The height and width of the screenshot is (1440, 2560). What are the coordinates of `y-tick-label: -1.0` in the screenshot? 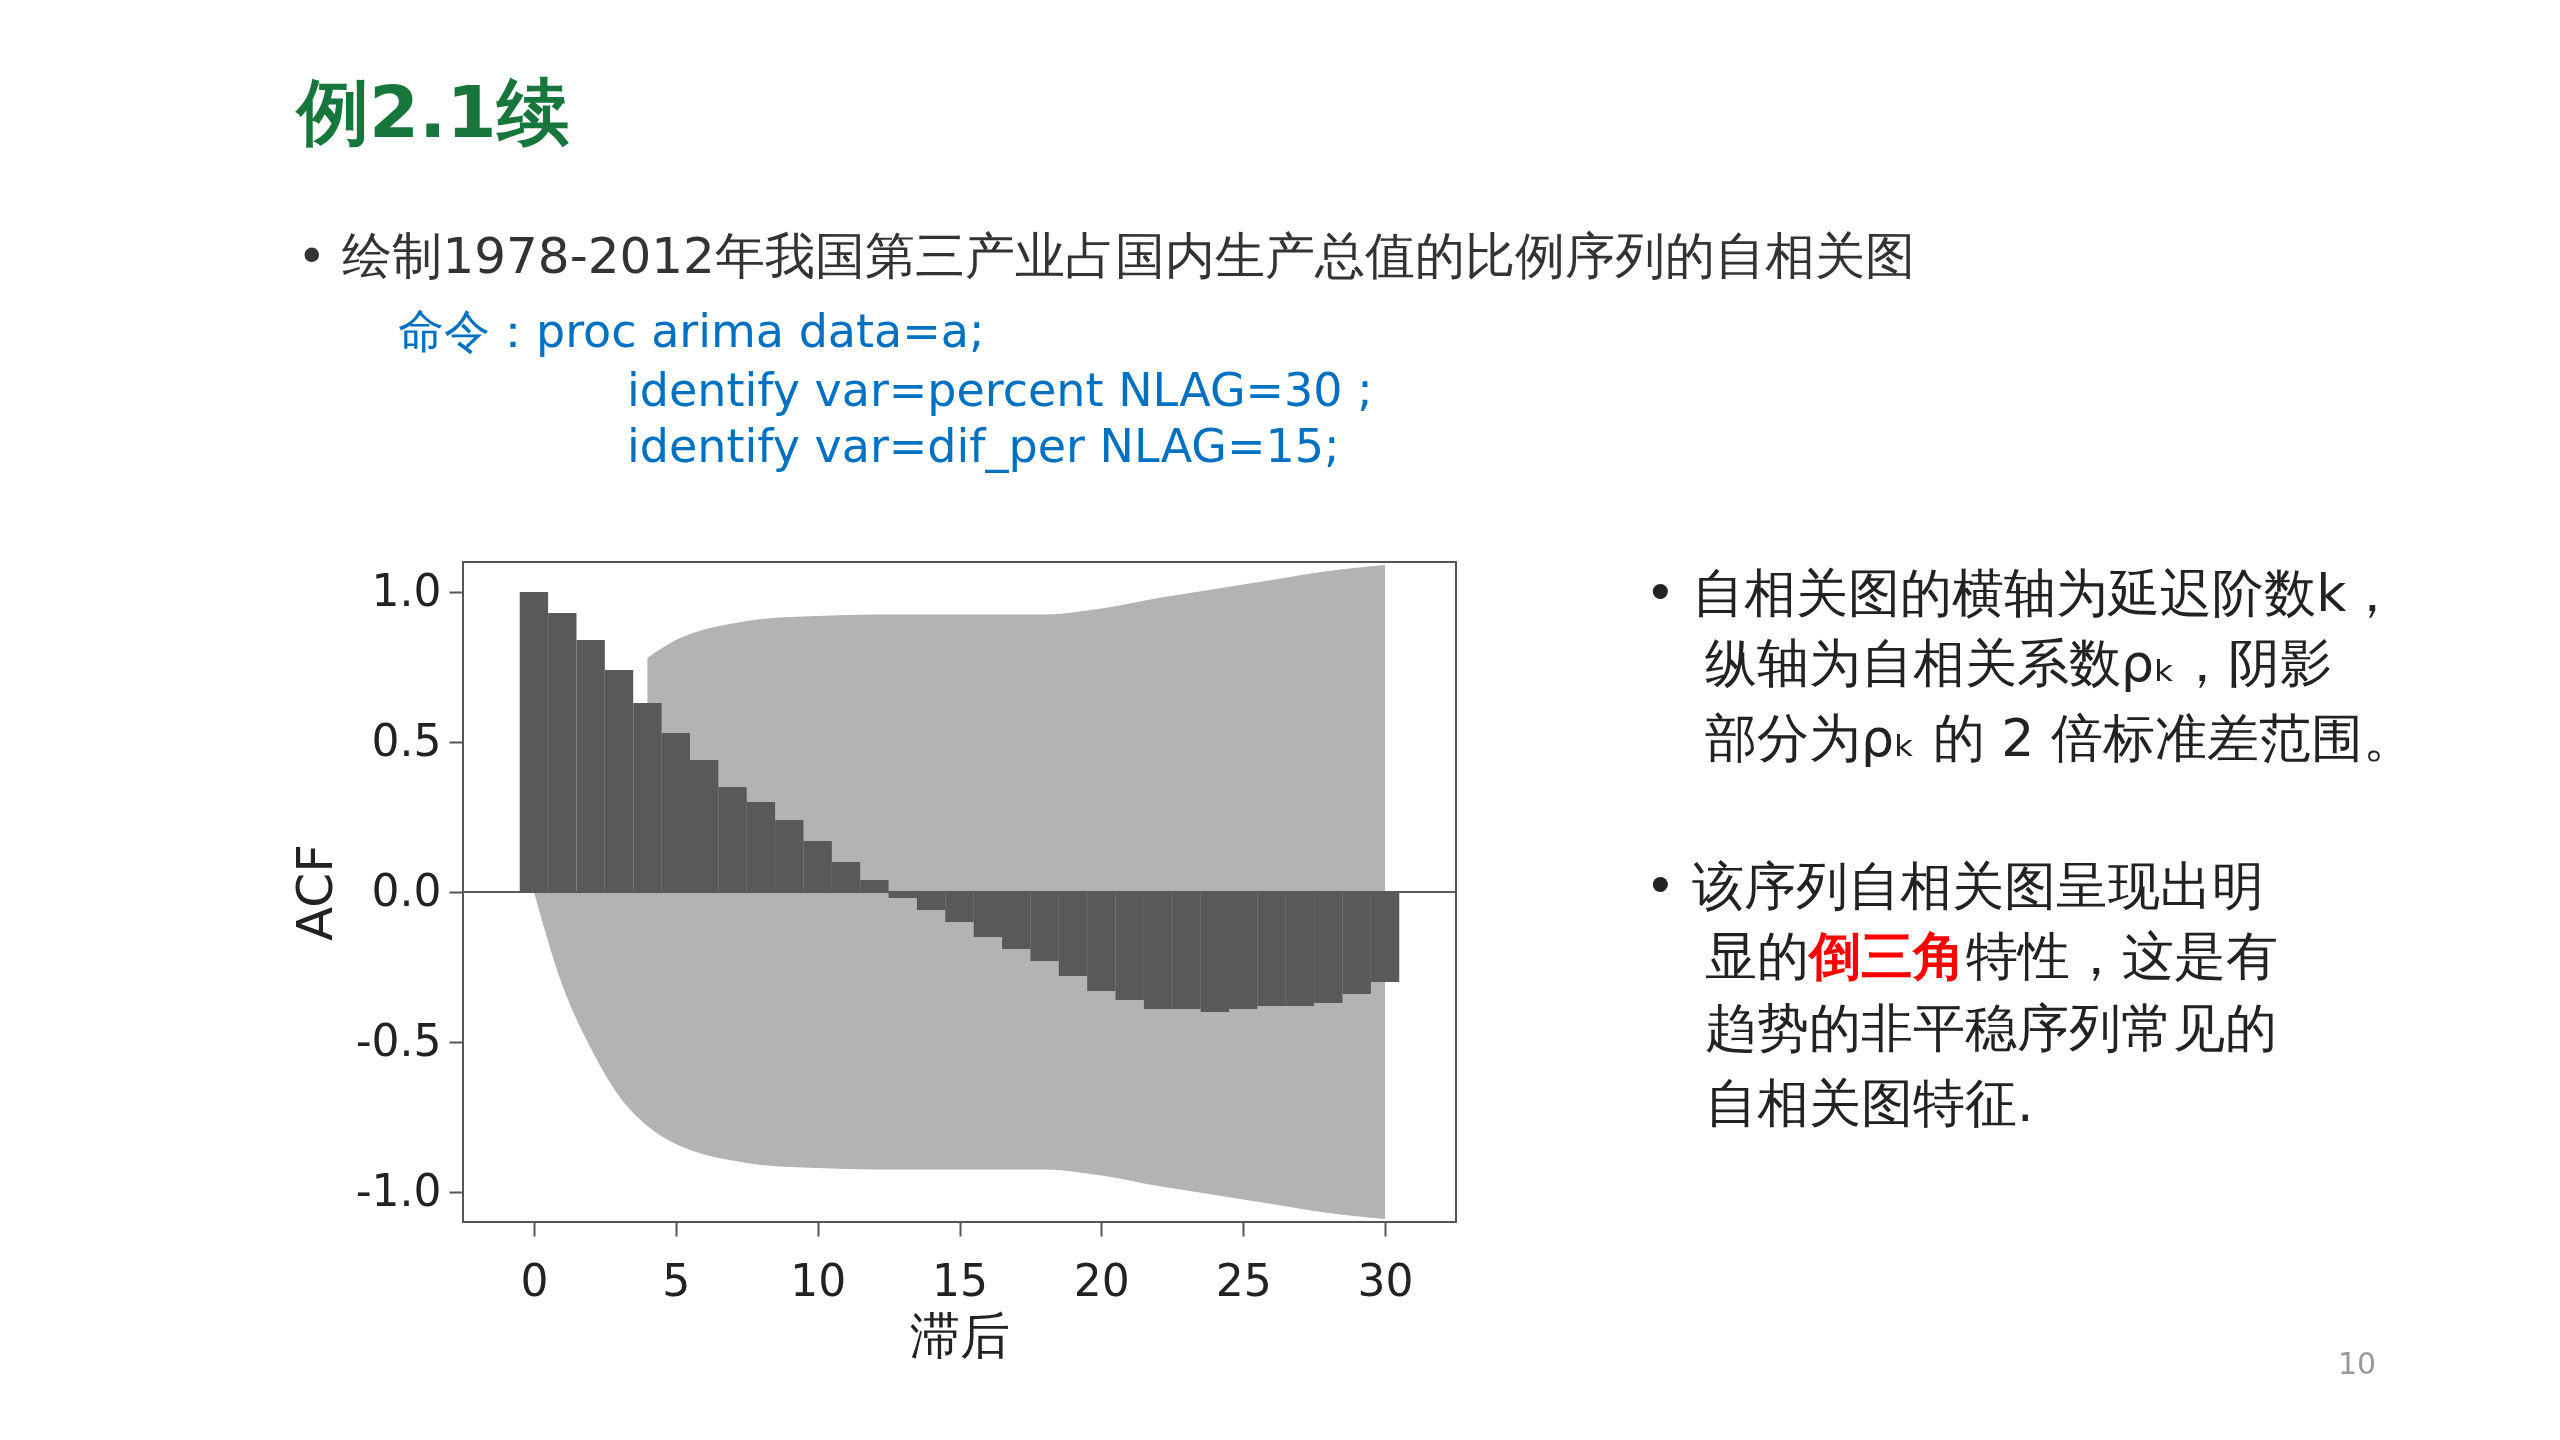 It's located at (398, 1190).